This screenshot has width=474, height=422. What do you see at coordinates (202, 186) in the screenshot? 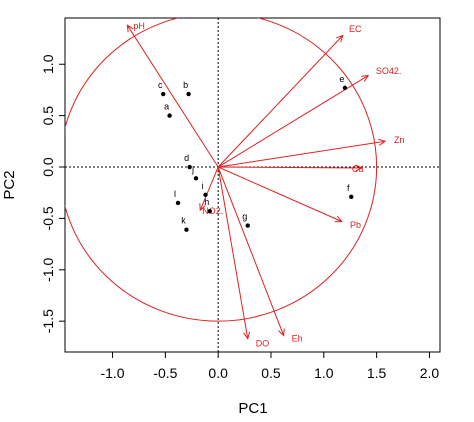
I see `point-label: i` at bounding box center [202, 186].